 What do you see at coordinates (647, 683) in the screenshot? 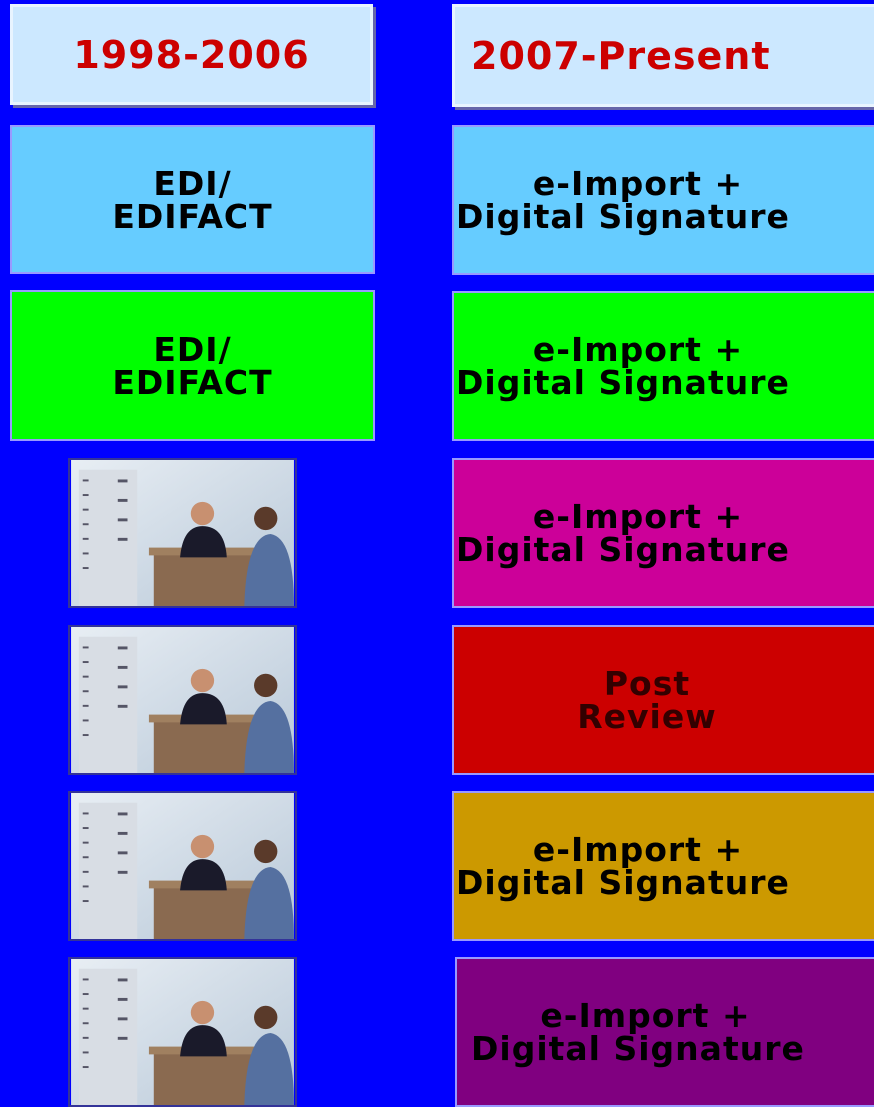
I see `method-line: Post` at bounding box center [647, 683].